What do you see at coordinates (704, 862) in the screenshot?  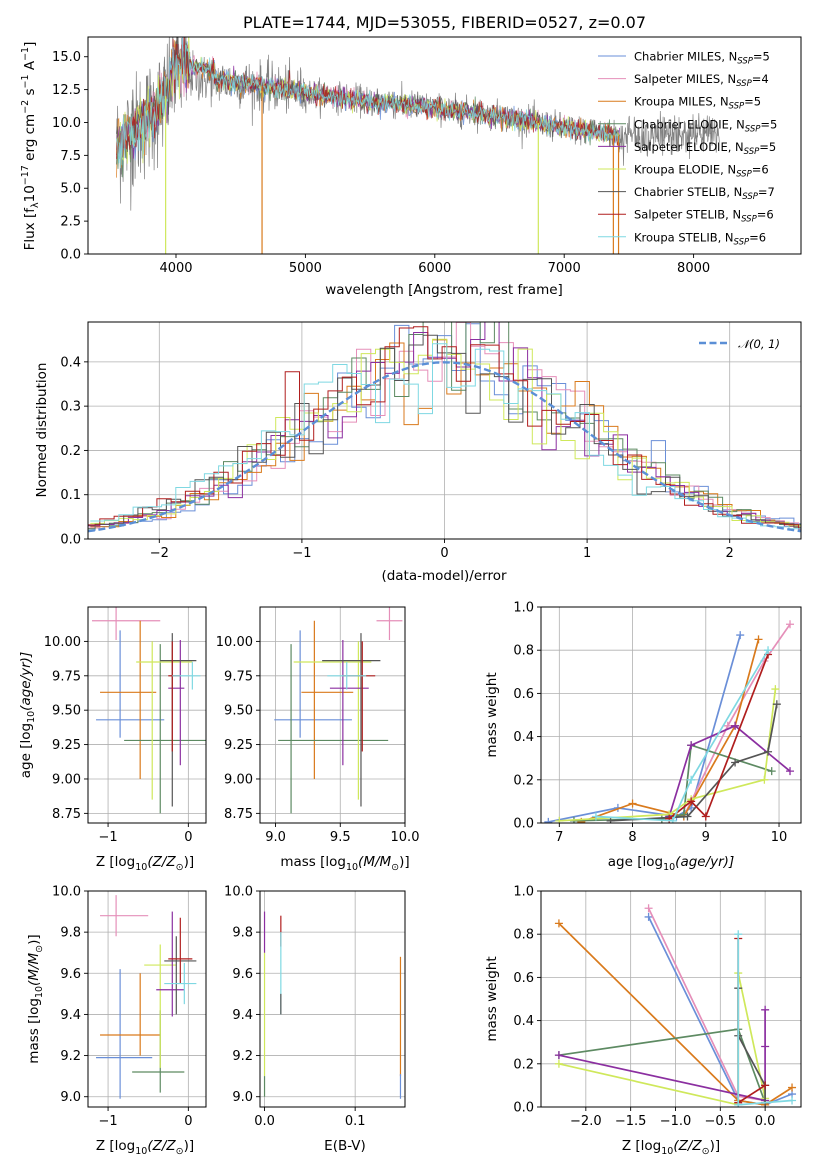 I see `label-part: (age/yr)]` at bounding box center [704, 862].